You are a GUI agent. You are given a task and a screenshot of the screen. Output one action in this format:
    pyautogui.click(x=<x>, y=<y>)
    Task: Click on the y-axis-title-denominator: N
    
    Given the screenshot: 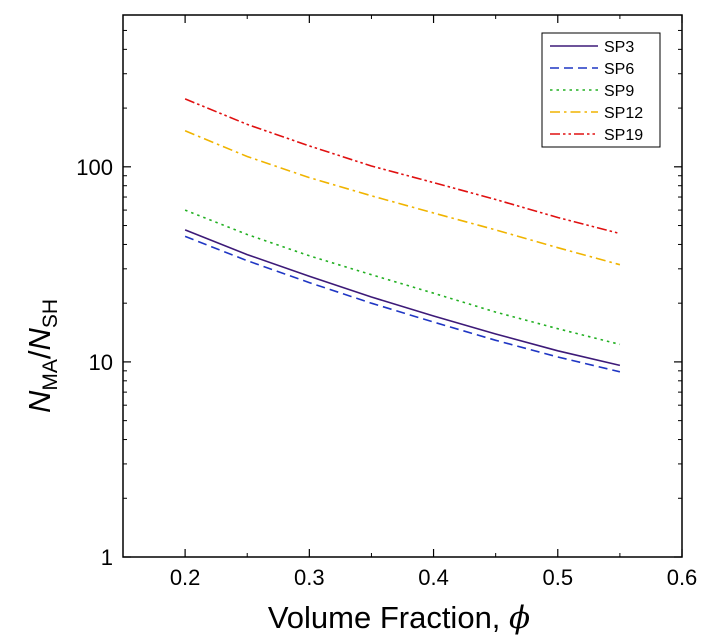 What is the action you would take?
    pyautogui.click(x=39, y=339)
    